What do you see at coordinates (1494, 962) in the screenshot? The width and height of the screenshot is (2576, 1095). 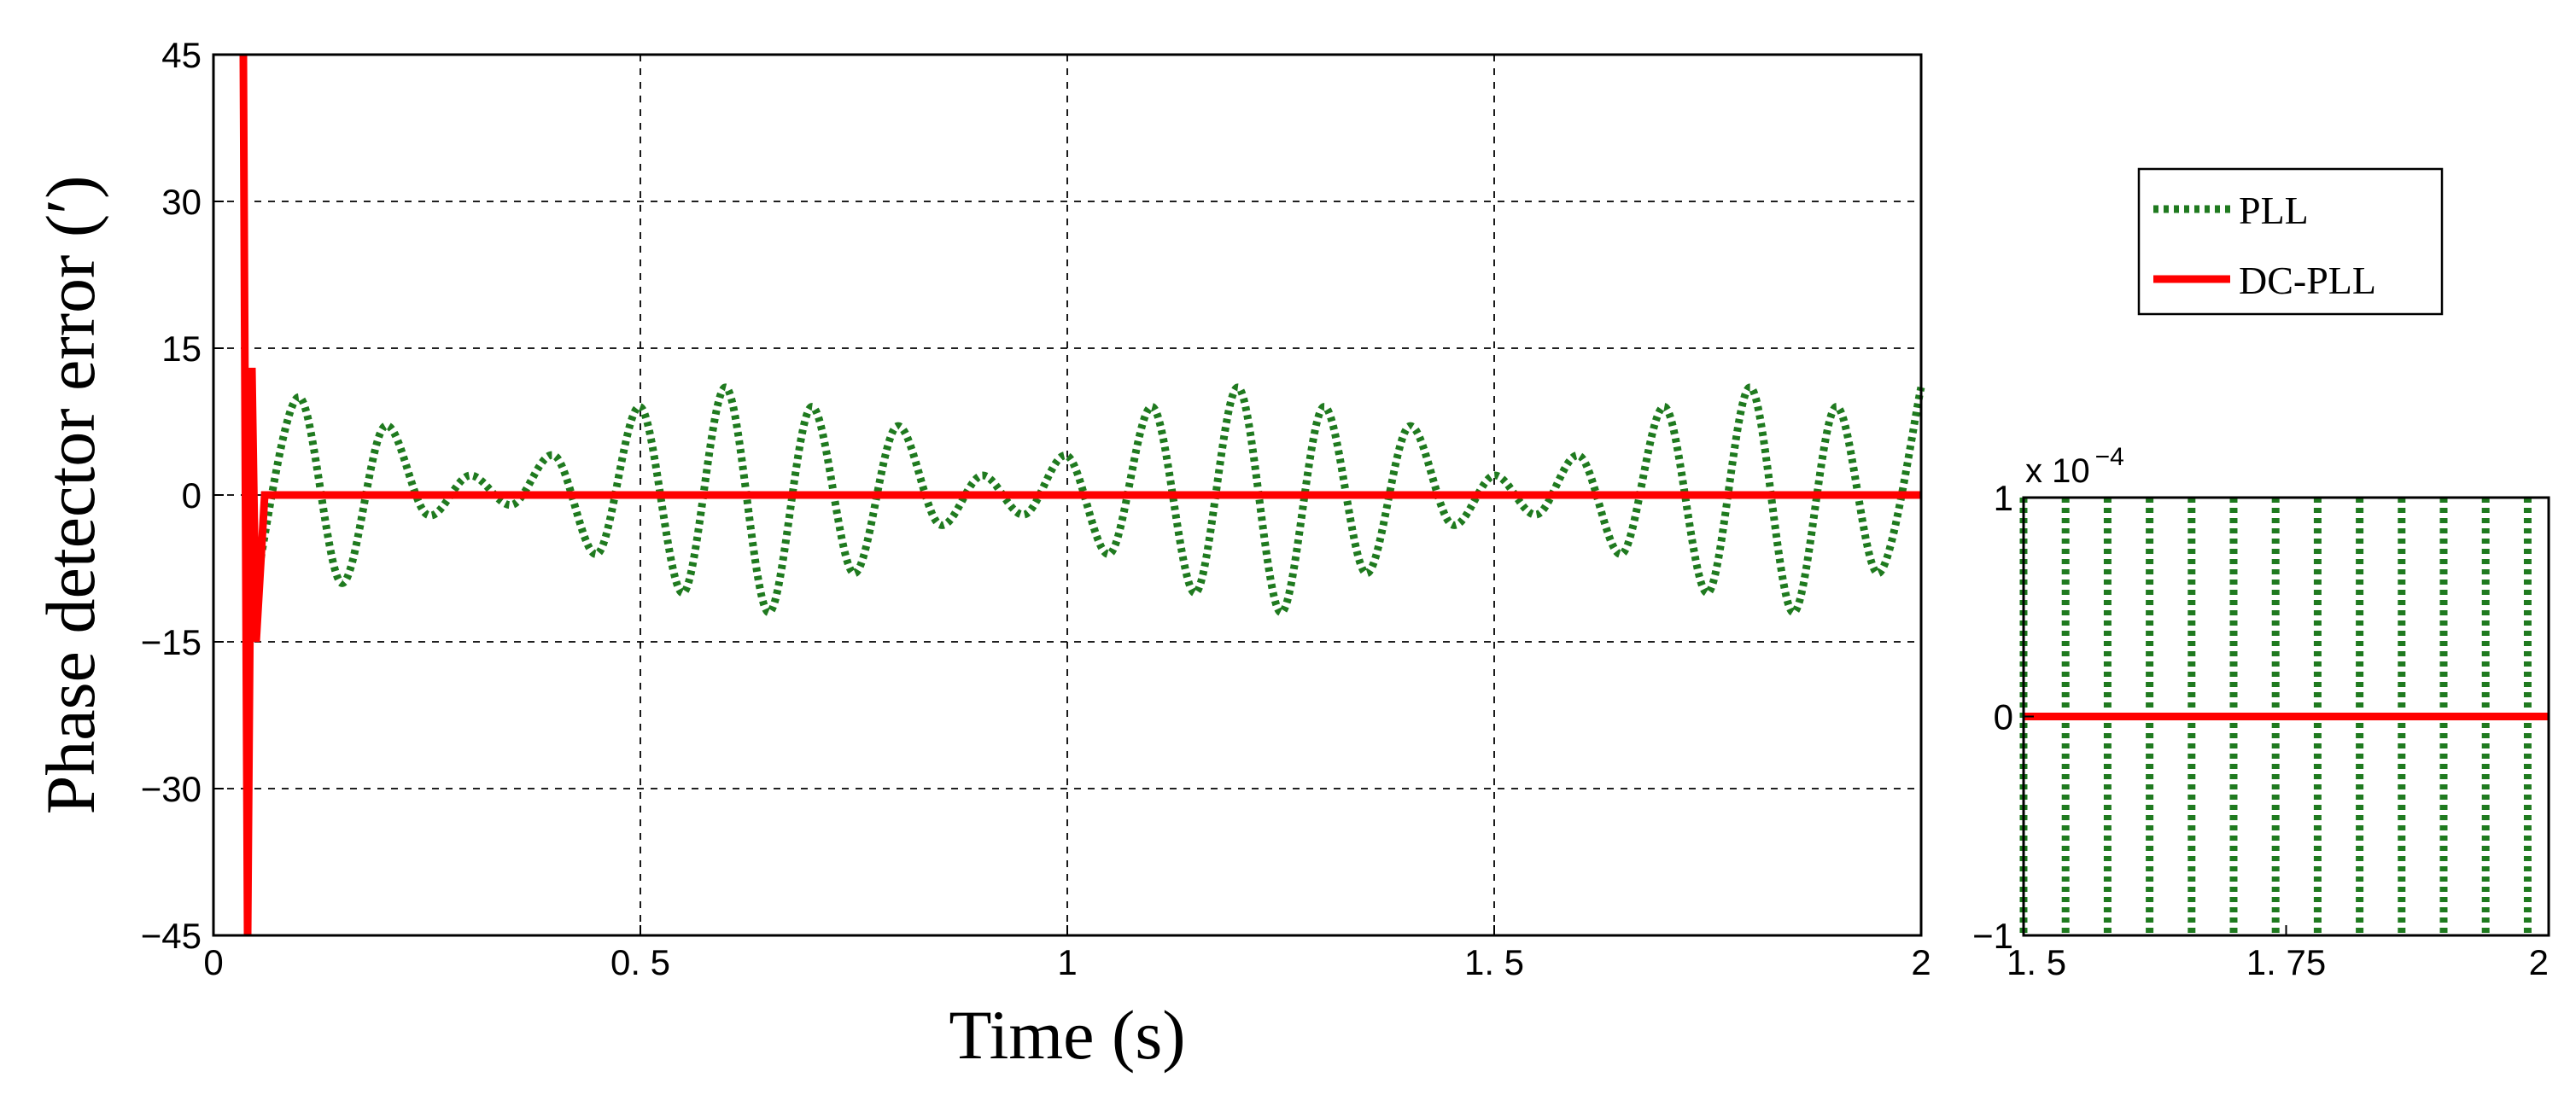 I see `x-tick-label: 1. 5` at bounding box center [1494, 962].